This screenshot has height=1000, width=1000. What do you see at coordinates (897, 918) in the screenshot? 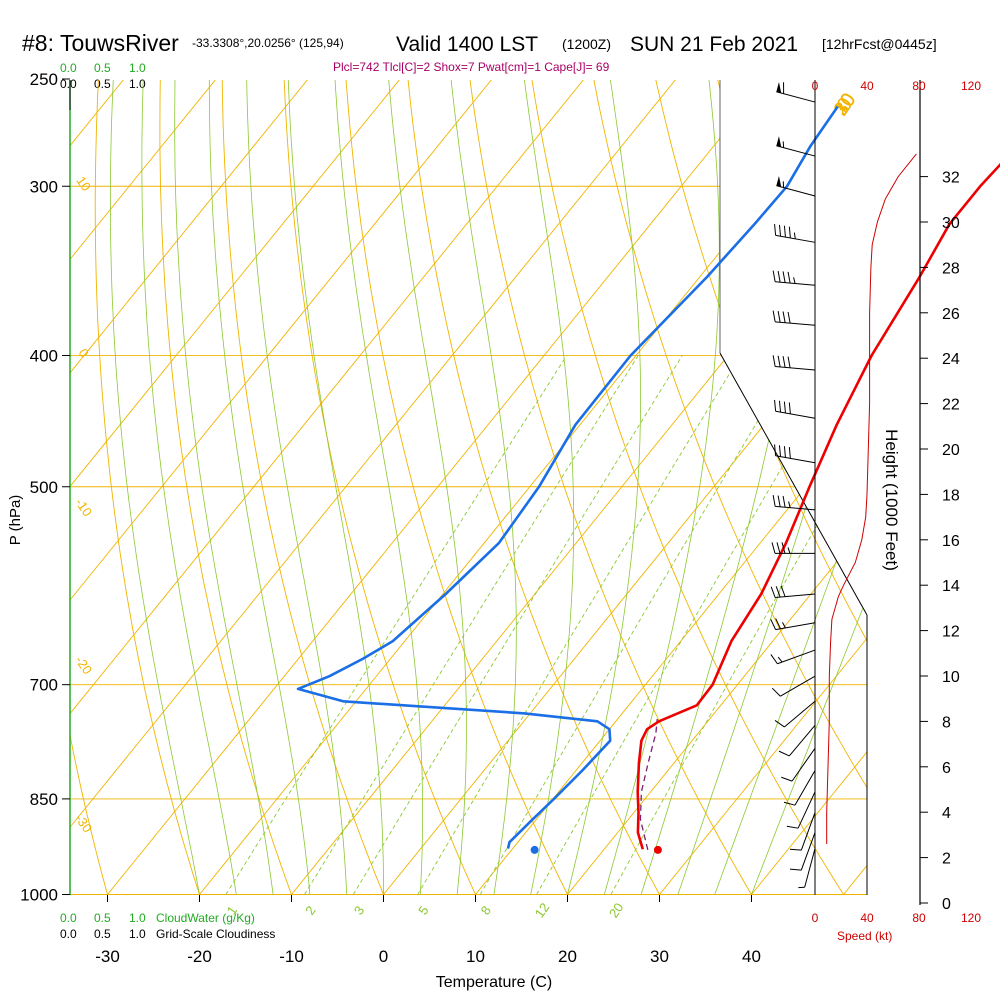
I see `speed-ticks-bottom: 0 40 80 120` at bounding box center [897, 918].